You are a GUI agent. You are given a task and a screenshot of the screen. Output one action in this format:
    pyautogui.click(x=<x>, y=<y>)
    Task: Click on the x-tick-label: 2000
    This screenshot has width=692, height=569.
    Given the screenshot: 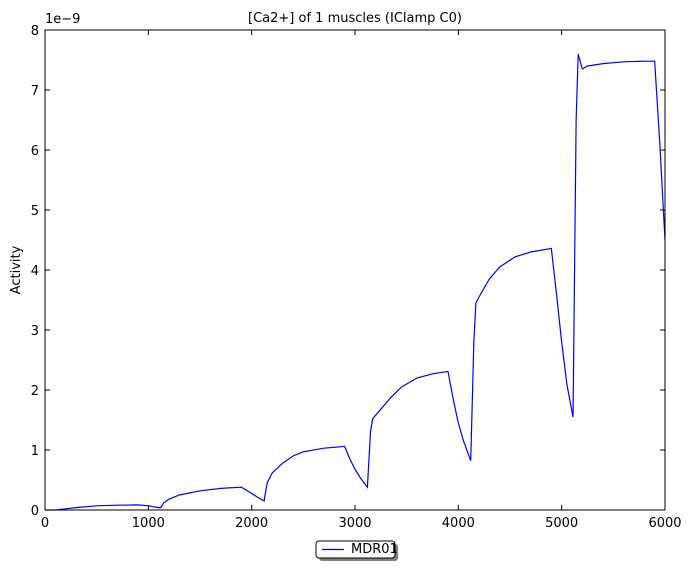 What is the action you would take?
    pyautogui.click(x=251, y=523)
    